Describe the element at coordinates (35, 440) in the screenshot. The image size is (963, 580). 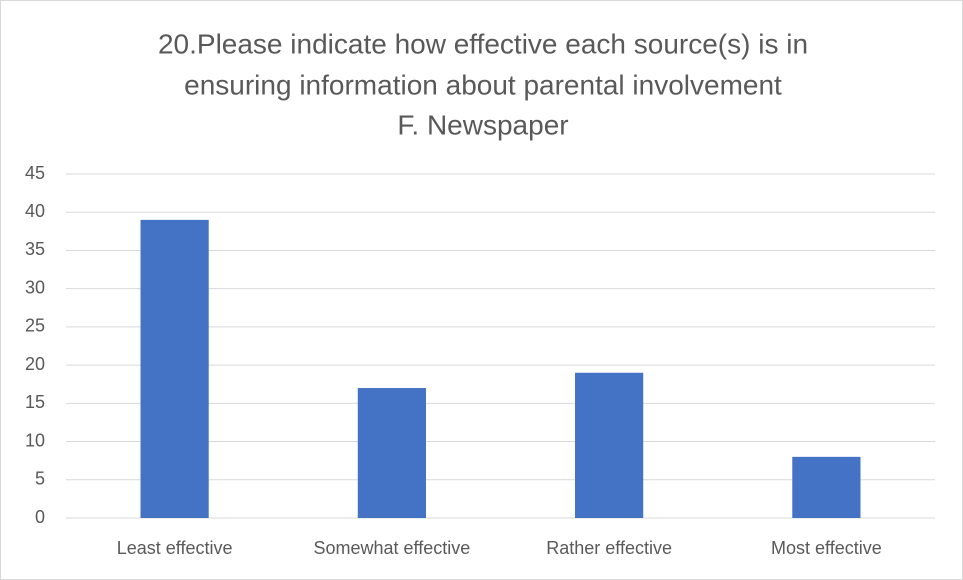
I see `y-tick-label: 10` at that location.